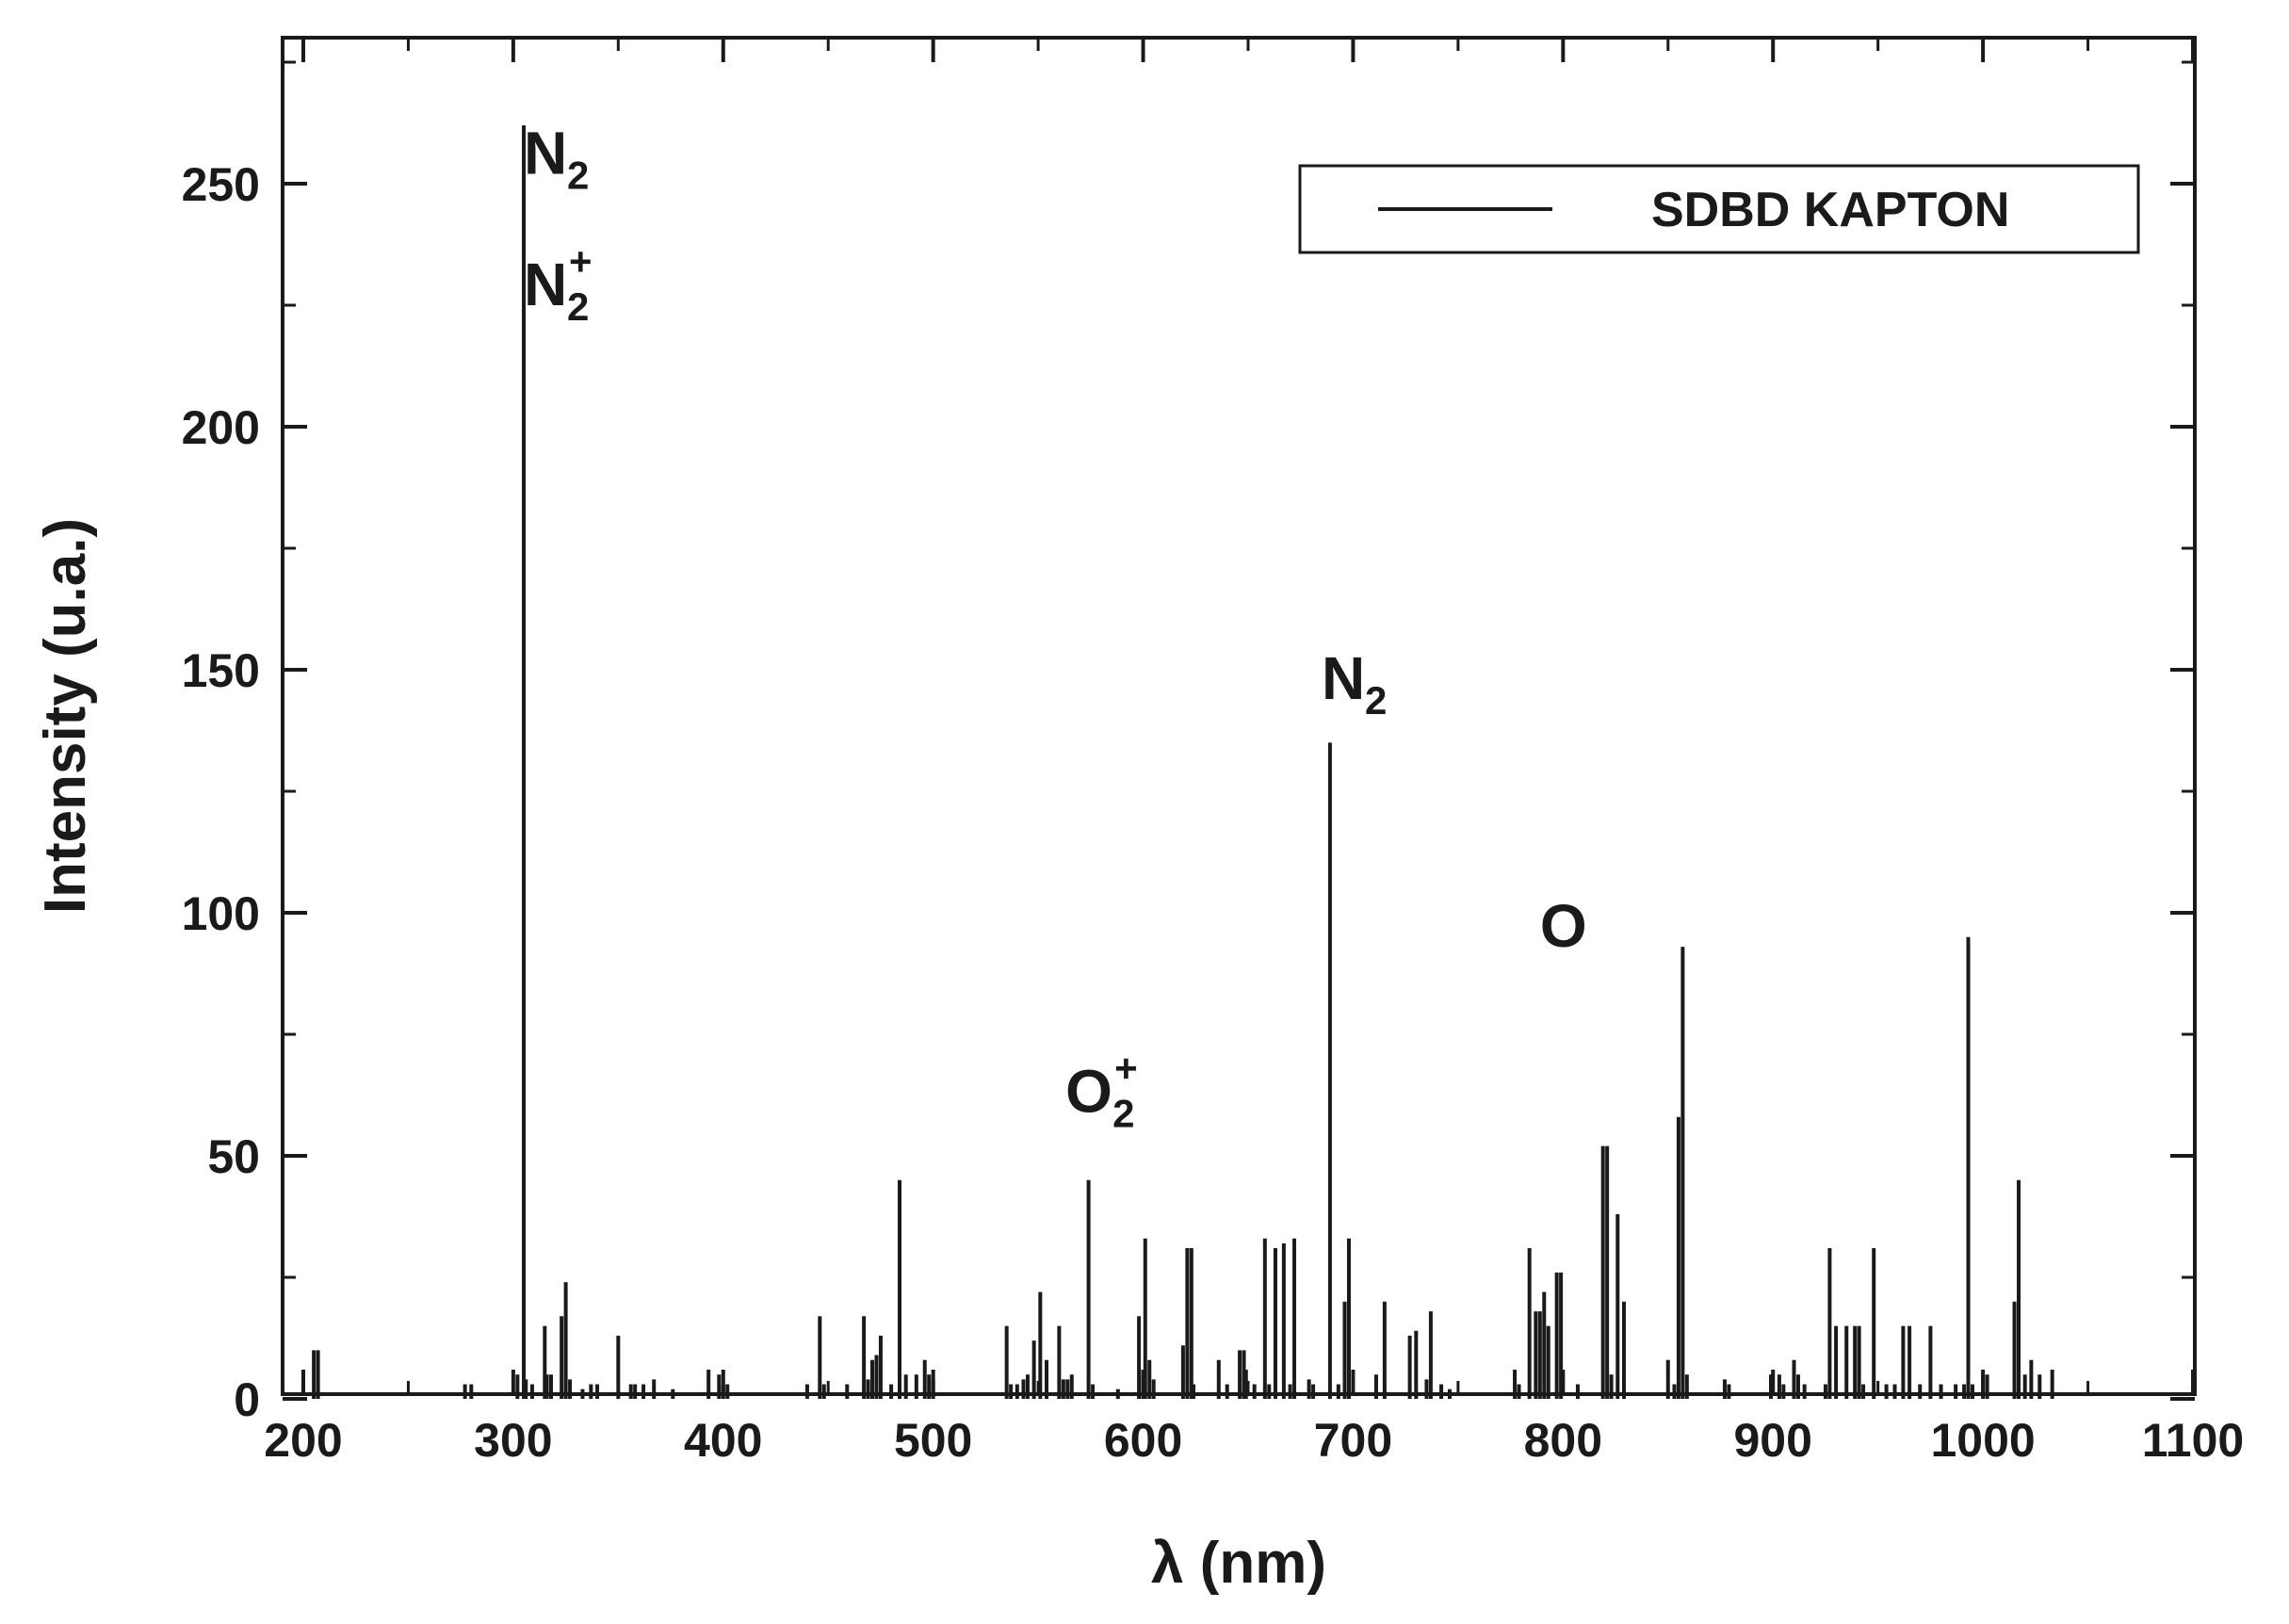  Describe the element at coordinates (1830, 210) in the screenshot. I see `legend-label: SDBD KAPTON` at that location.